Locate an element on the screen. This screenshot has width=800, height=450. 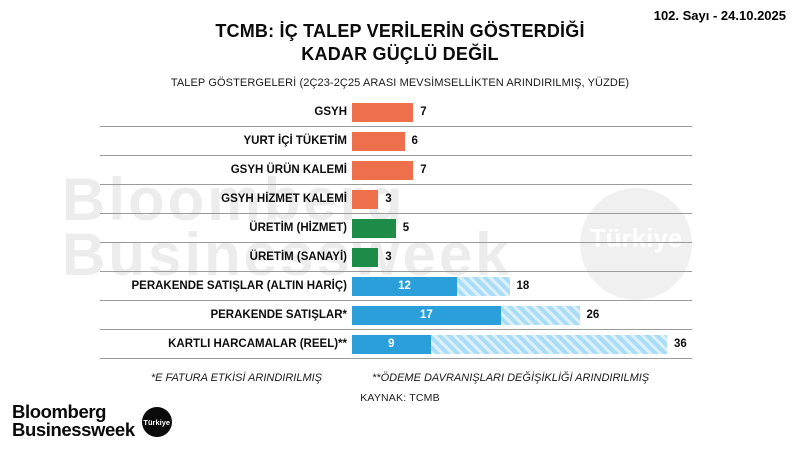
logo-wordmark: Bloomberg Businessweek is located at coordinates (73, 420).